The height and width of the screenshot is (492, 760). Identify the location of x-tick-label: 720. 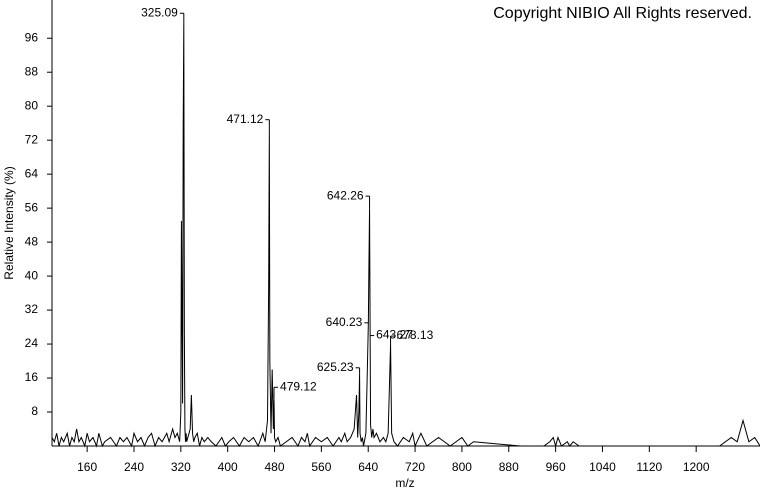
(415, 467).